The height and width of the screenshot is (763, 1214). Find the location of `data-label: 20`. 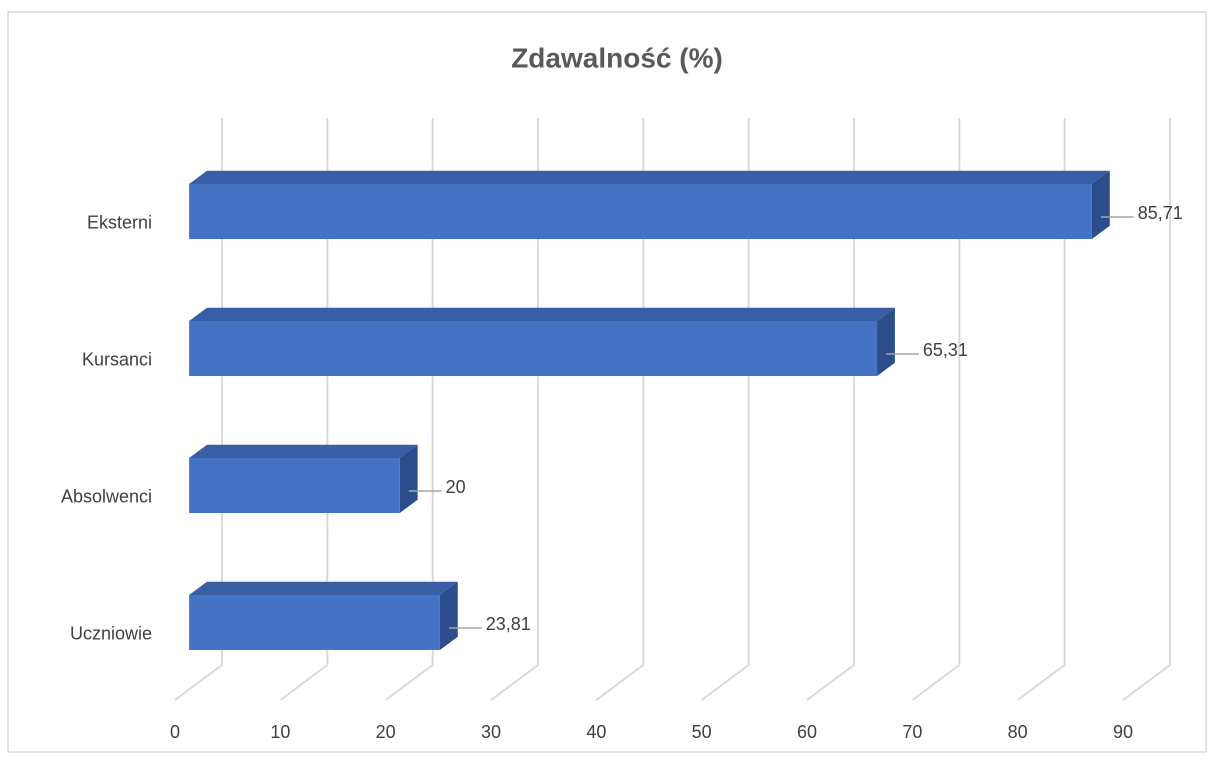

data-label: 20 is located at coordinates (456, 487).